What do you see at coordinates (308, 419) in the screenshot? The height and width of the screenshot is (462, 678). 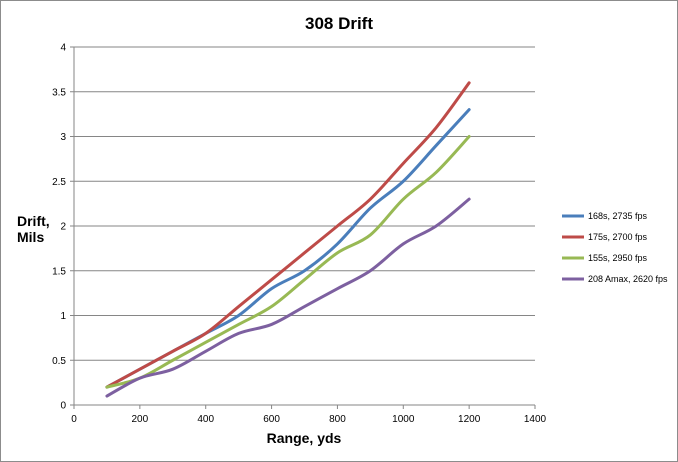 I see `x-tick-labels: 0 200 400 600 800 1000 1200 1400` at bounding box center [308, 419].